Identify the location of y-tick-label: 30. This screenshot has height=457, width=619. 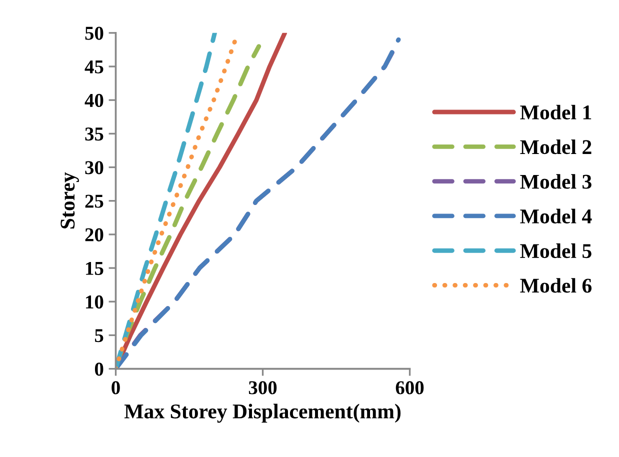
(94, 167).